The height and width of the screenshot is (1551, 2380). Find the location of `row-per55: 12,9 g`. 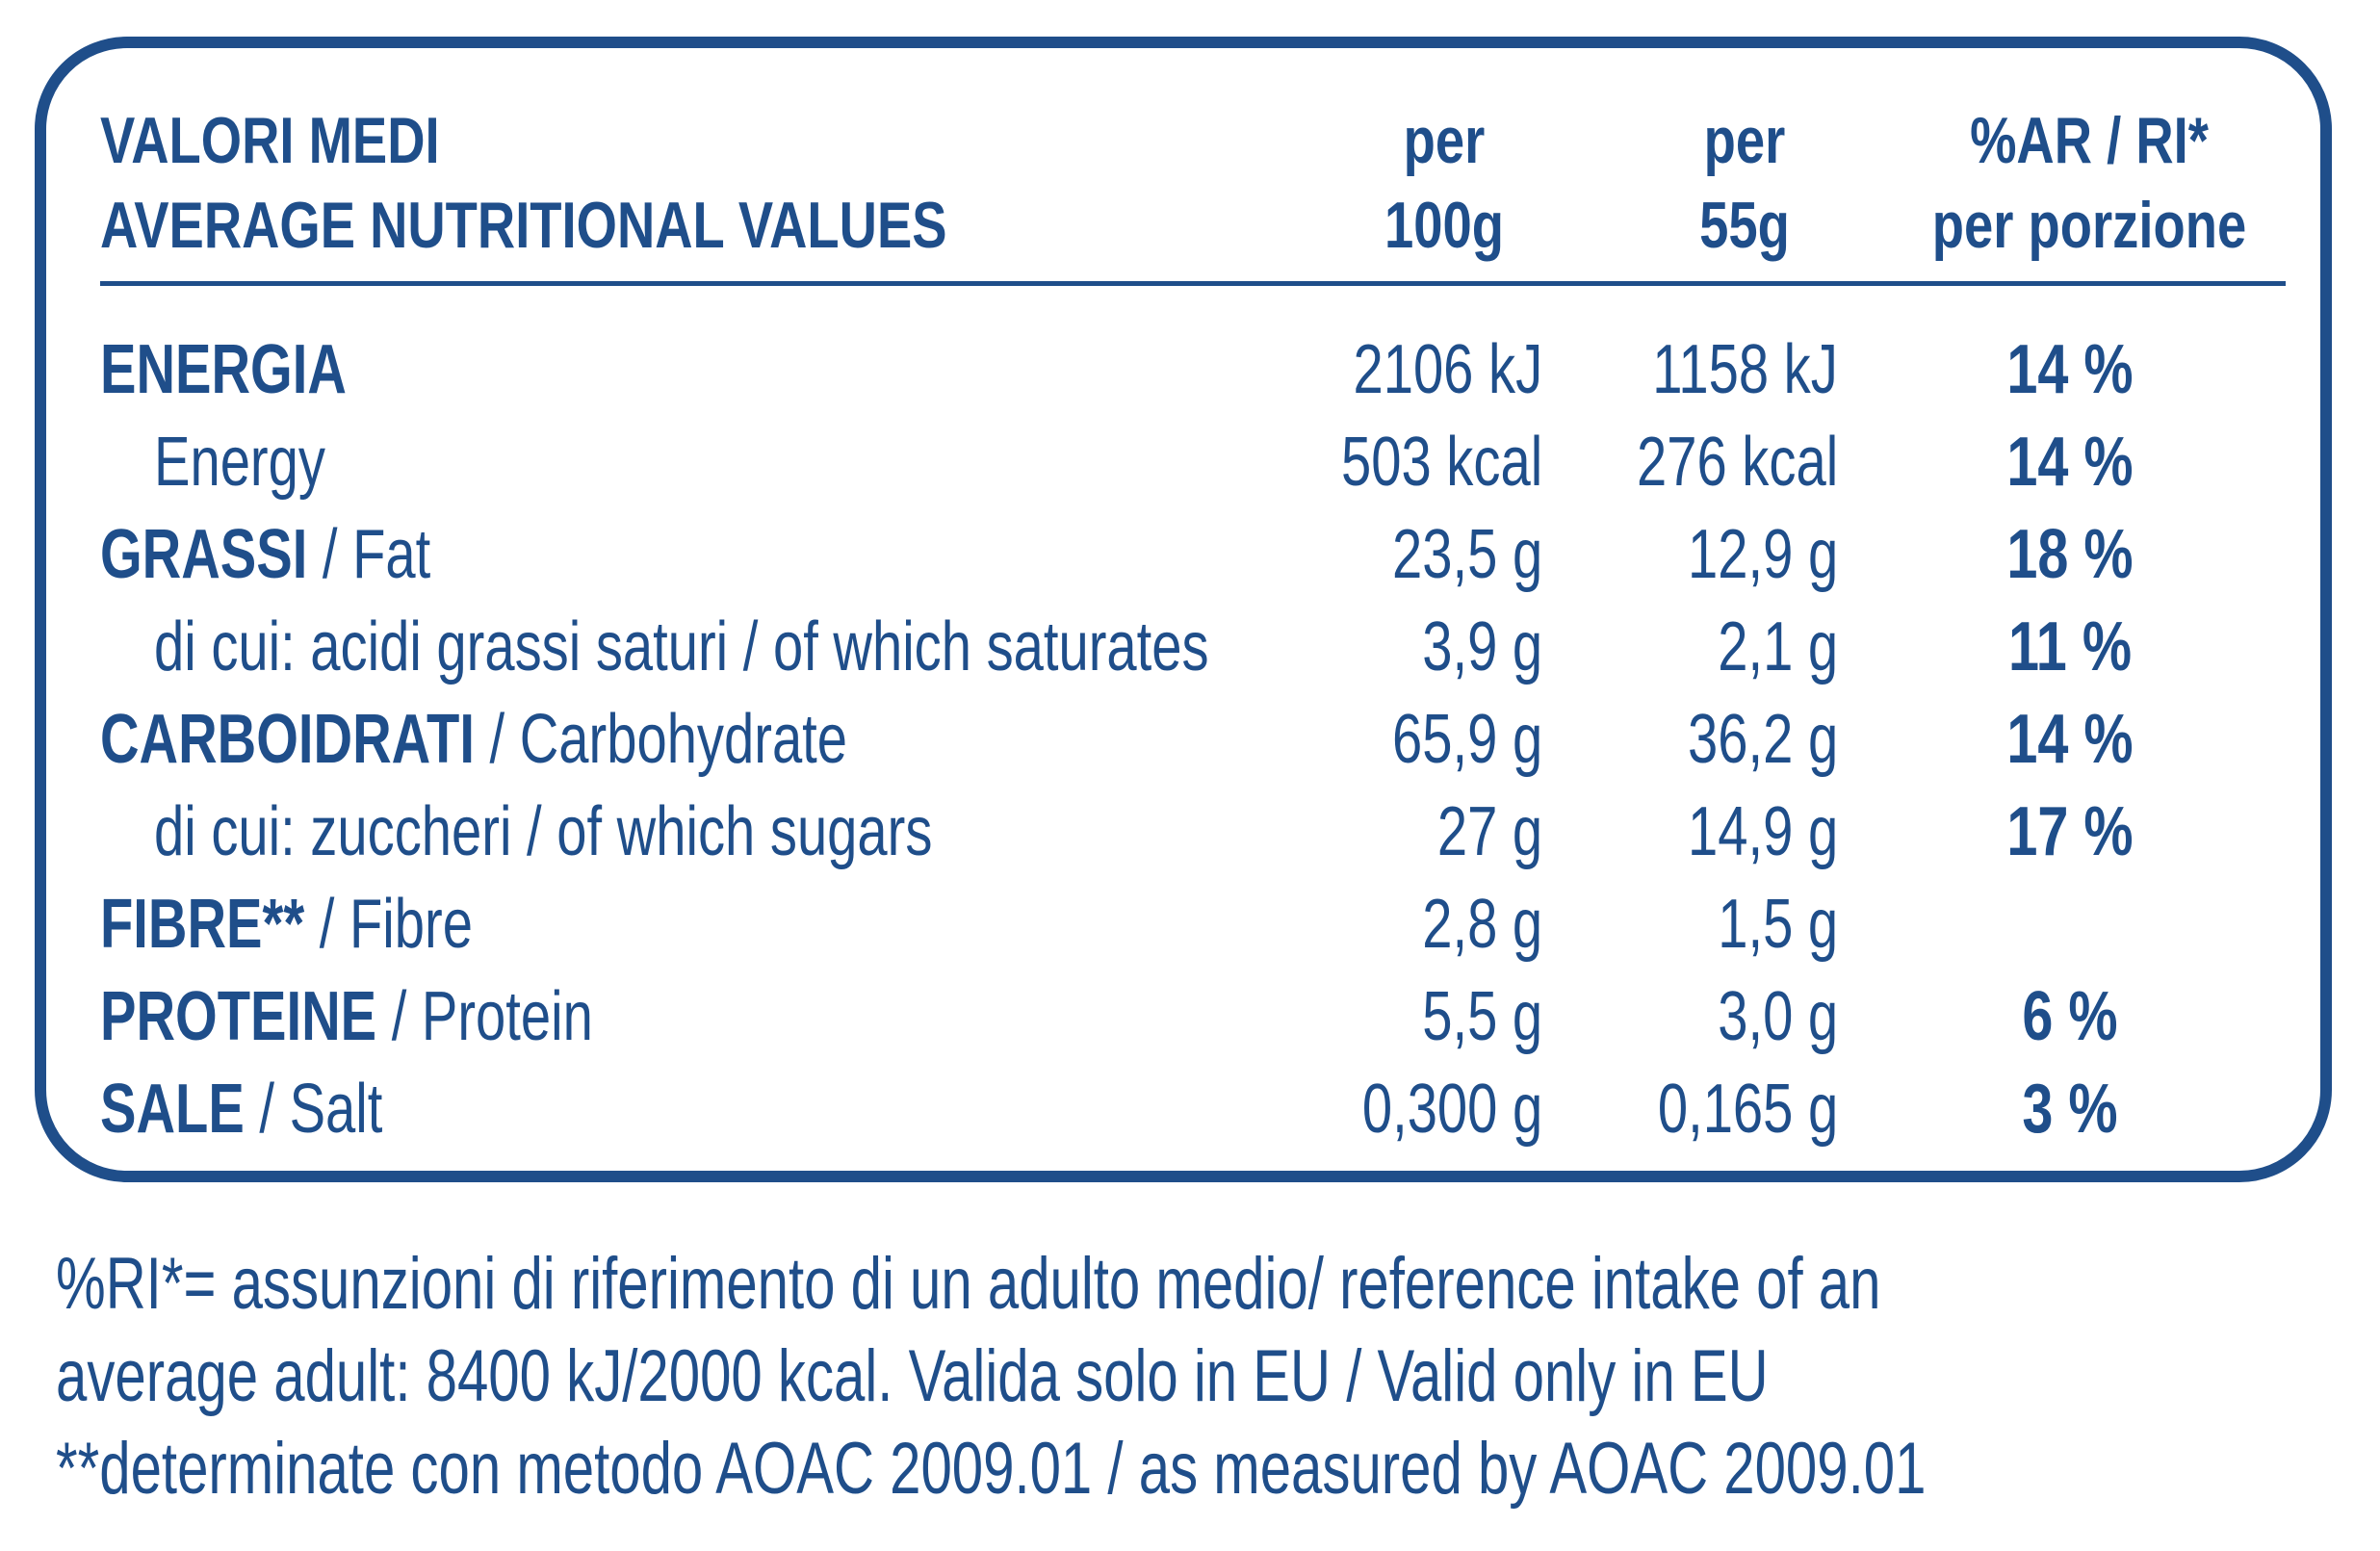

row-per55: 12,9 g is located at coordinates (1763, 554).